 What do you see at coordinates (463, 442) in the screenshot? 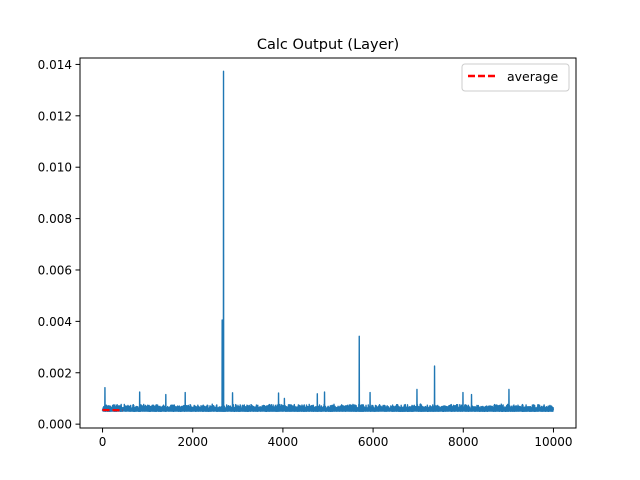
I see `x-tick-label: 8000` at bounding box center [463, 442].